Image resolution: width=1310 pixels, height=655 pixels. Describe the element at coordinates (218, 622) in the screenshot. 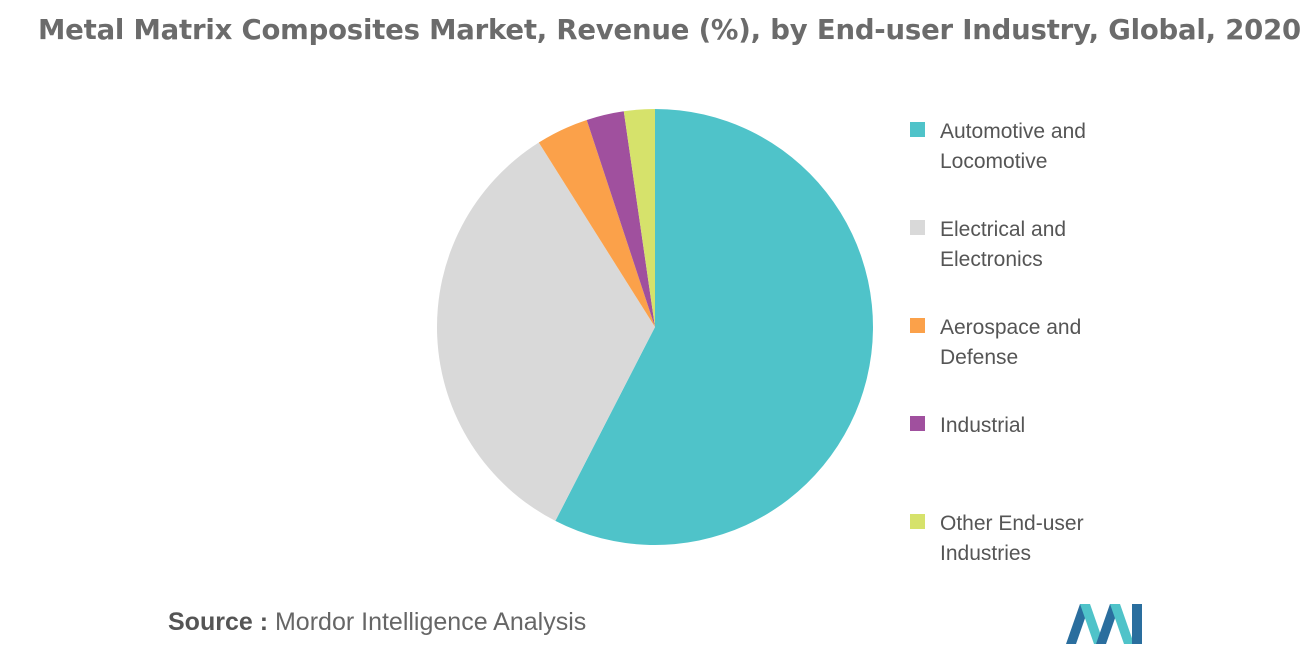

I see `source-label: Source :` at that location.